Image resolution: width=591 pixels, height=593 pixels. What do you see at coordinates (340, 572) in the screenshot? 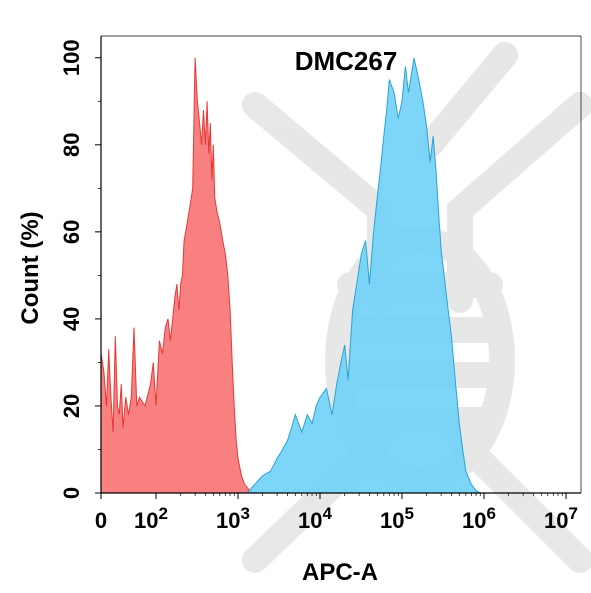
I see `x-axis-title: APC-A` at bounding box center [340, 572].